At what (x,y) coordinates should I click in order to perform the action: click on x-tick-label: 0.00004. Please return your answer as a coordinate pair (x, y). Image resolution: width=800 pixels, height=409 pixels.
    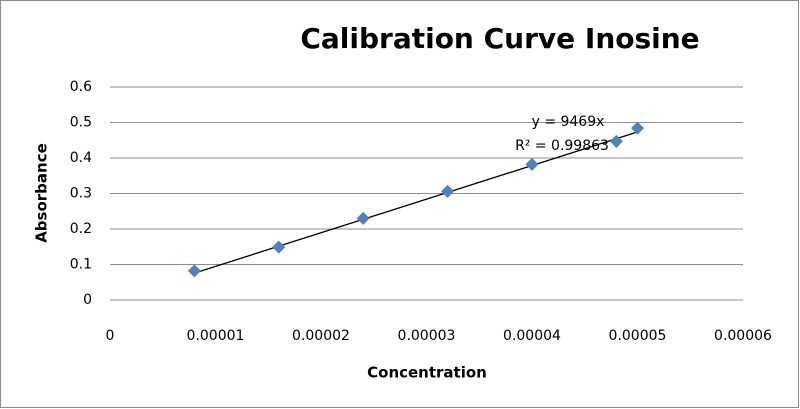
    Looking at the image, I should click on (532, 336).